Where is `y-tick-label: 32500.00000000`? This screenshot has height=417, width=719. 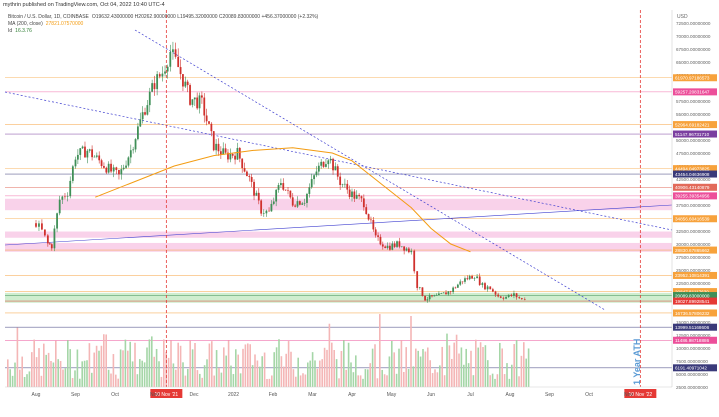 y-tick-label: 32500.00000000 is located at coordinates (693, 231).